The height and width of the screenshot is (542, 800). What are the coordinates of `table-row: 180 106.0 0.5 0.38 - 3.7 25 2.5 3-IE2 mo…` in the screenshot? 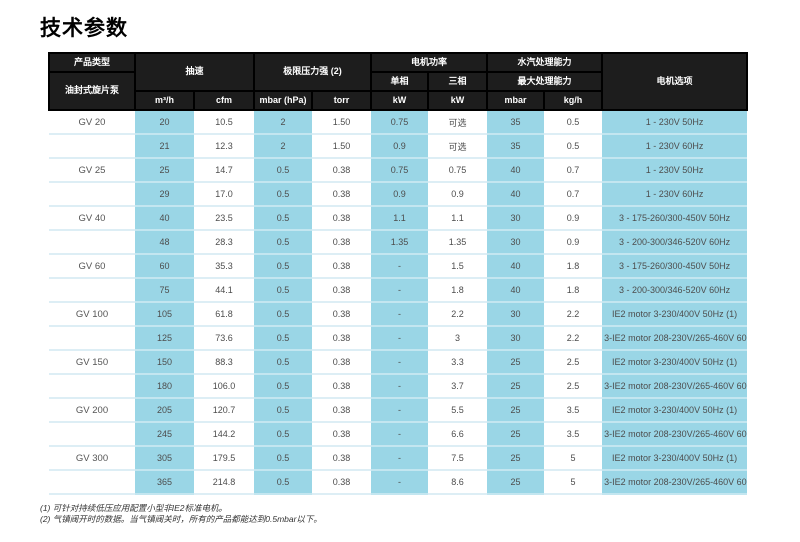 It's located at (398, 386).